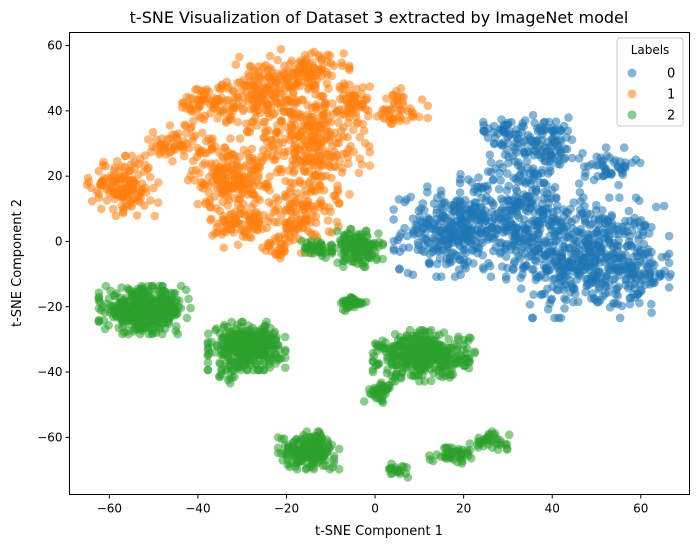  Describe the element at coordinates (671, 95) in the screenshot. I see `legend-label-1: 1` at that location.